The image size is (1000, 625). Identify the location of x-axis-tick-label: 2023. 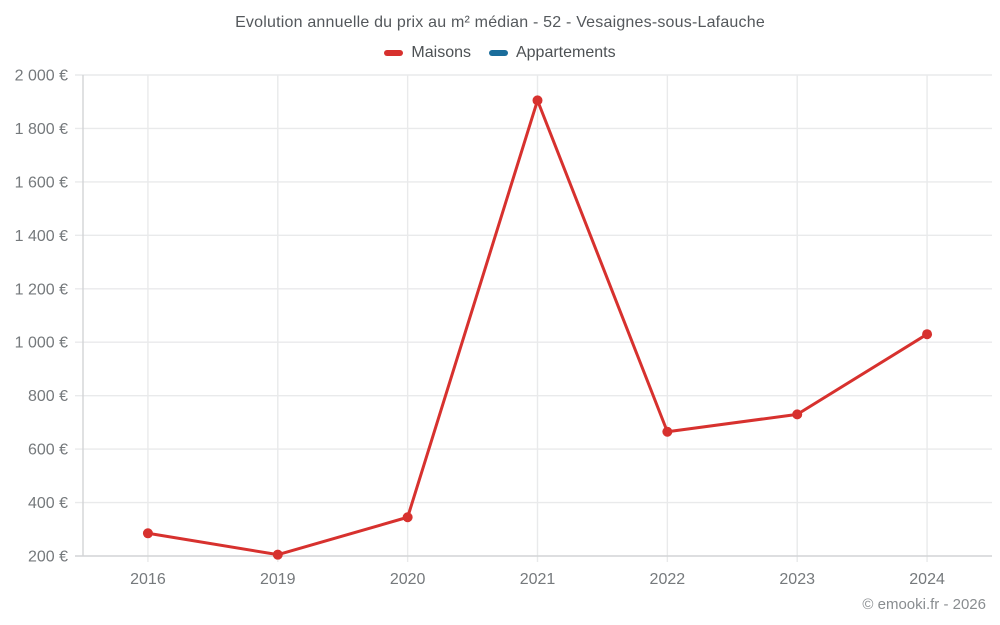
(797, 579).